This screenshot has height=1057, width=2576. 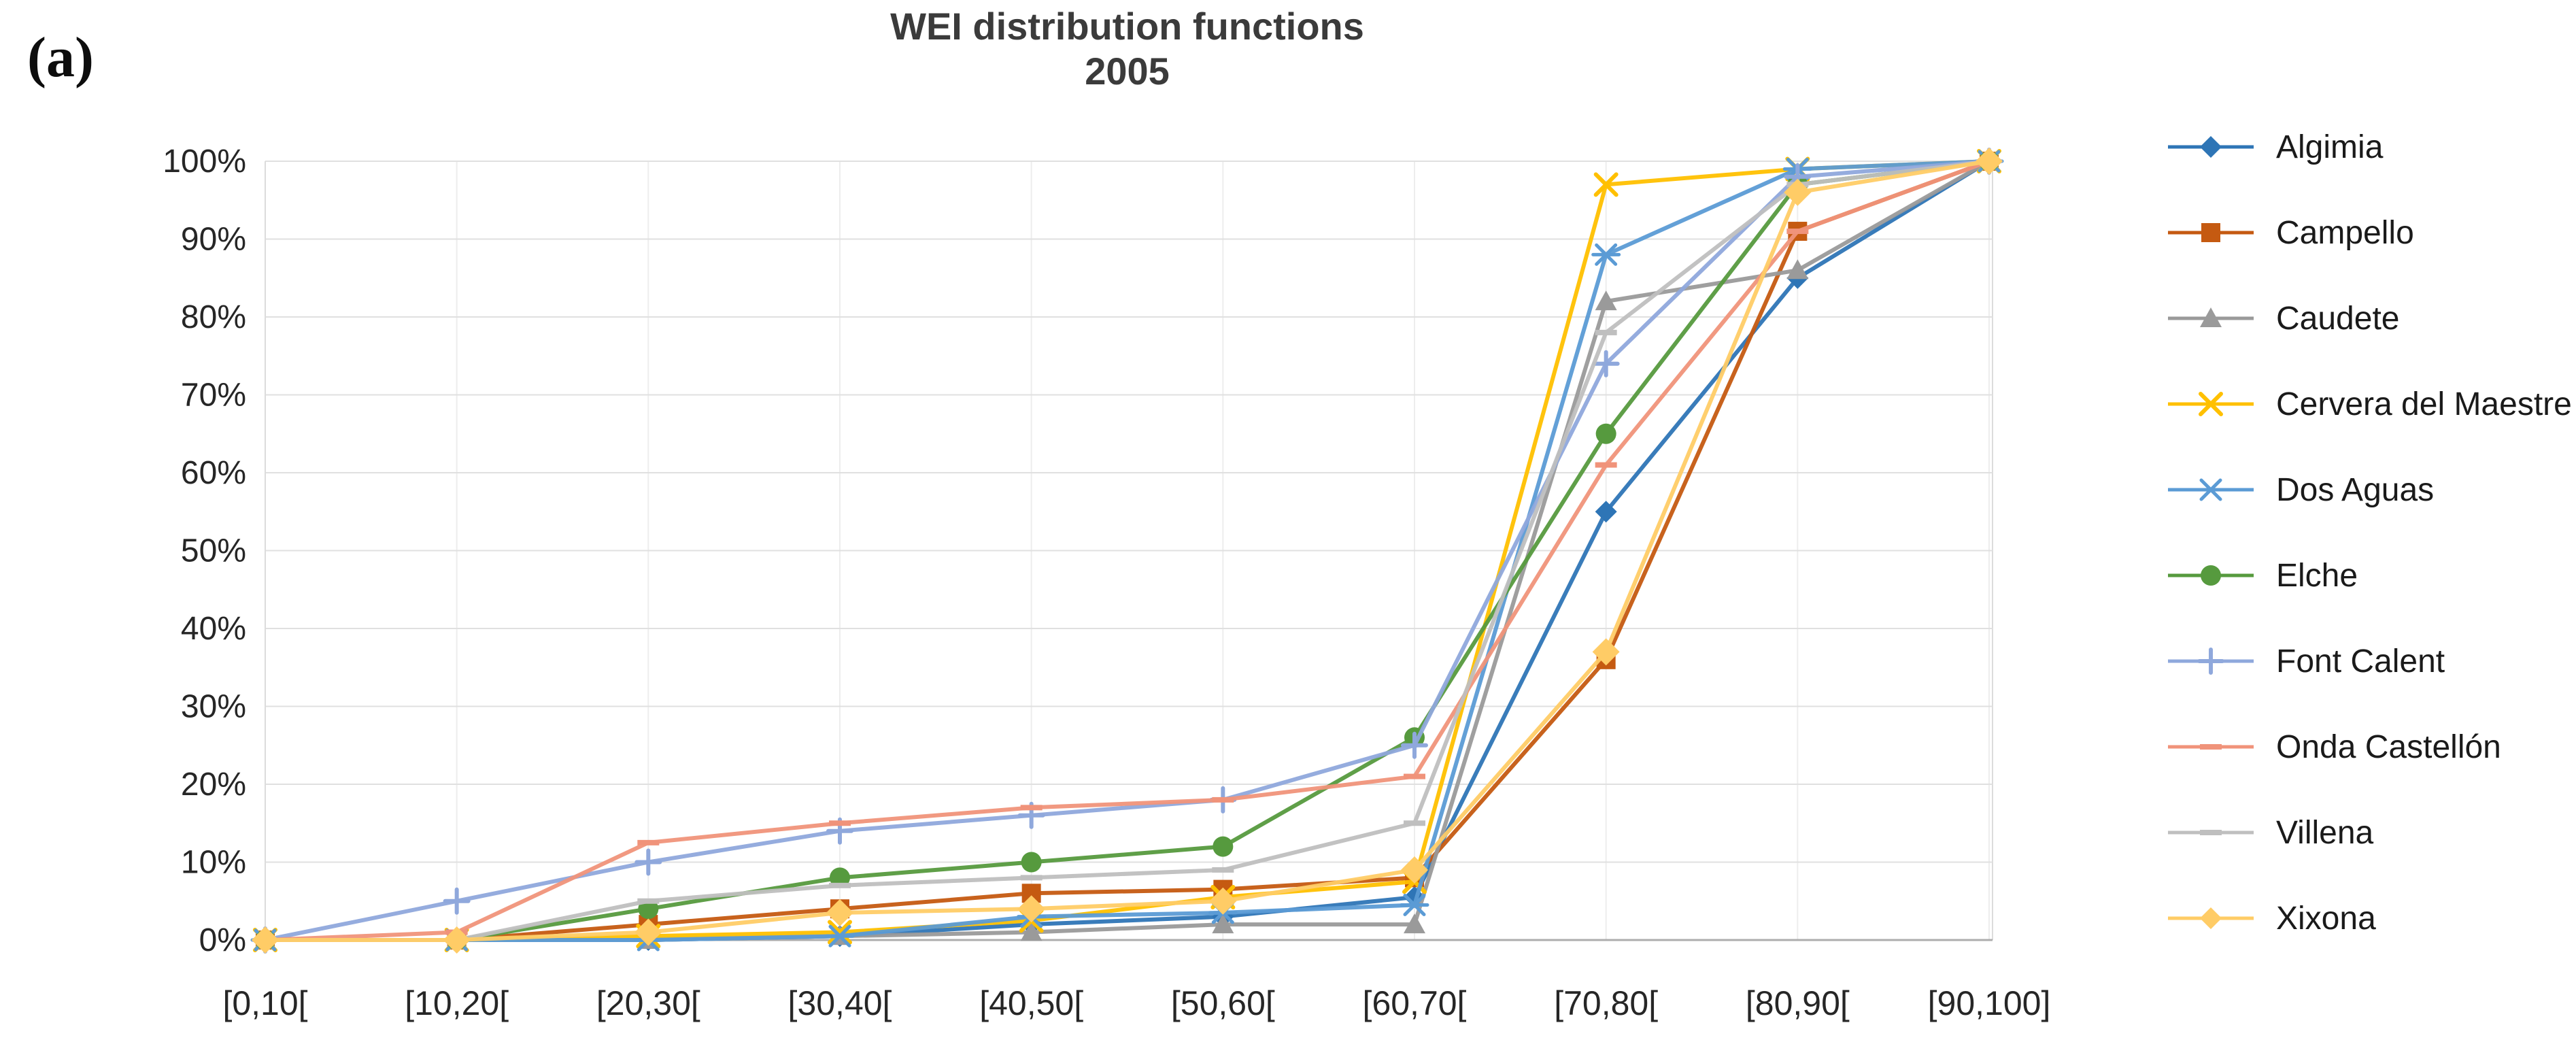 What do you see at coordinates (213, 785) in the screenshot?
I see `y-tick-label: 20%` at bounding box center [213, 785].